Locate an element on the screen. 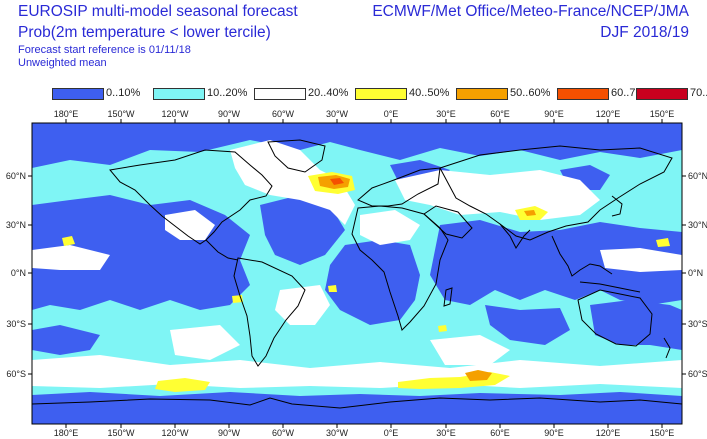 Image resolution: width=707 pixels, height=439 pixels. forecast-start-reference: Forecast start reference is 01/11/18 is located at coordinates (104, 50).